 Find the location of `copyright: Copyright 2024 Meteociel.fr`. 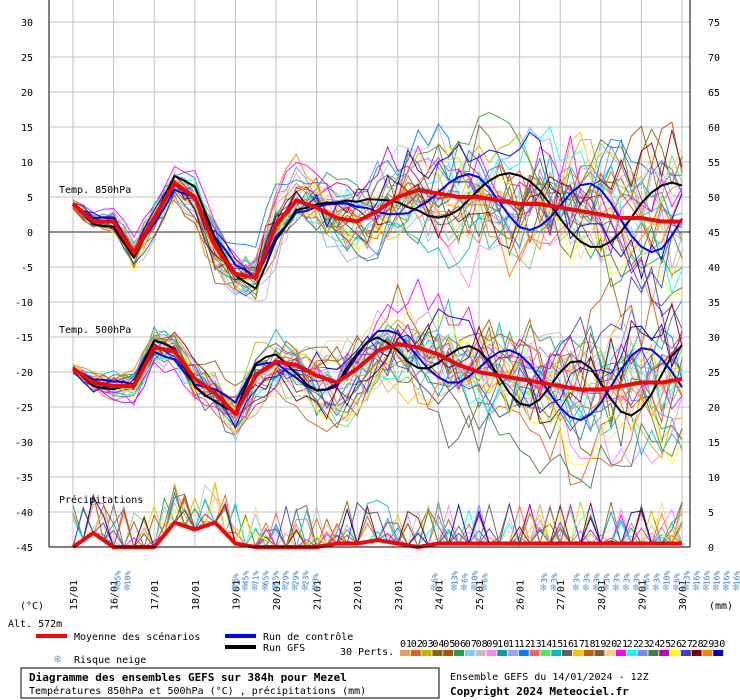

copyright: Copyright 2024 Meteociel.fr is located at coordinates (539, 691).